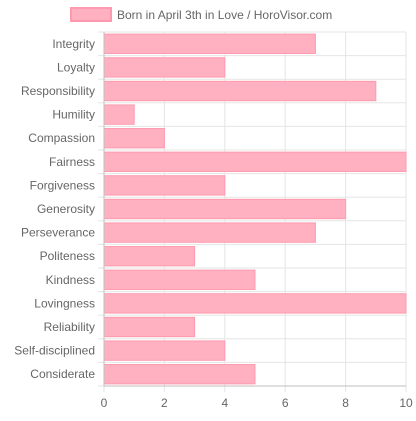 This screenshot has width=416, height=421. I want to click on bar-integrity, so click(209, 43).